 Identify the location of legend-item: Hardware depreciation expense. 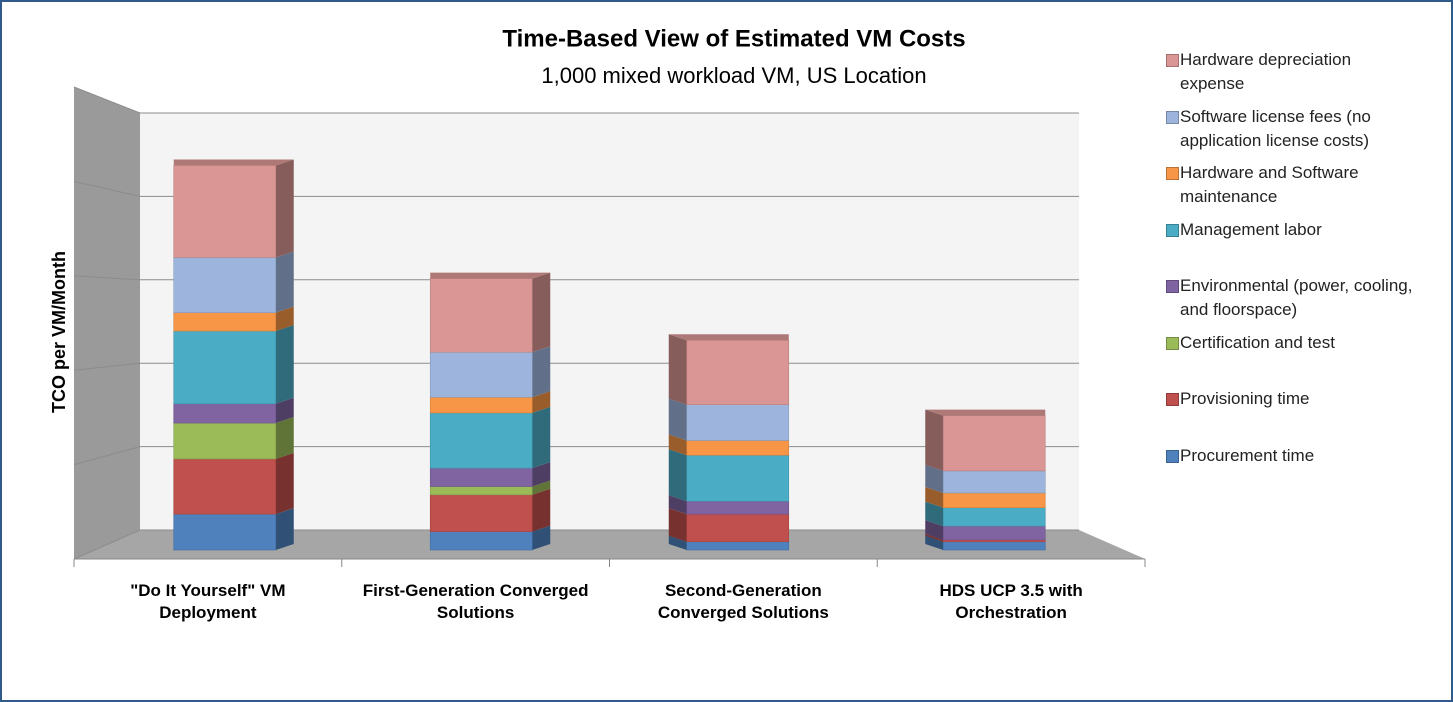
(1293, 72).